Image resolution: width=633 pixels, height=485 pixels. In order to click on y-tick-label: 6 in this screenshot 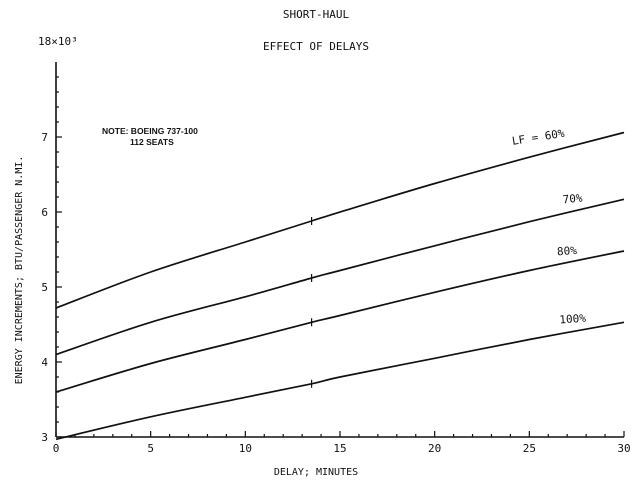, I will do `click(44, 212)`.